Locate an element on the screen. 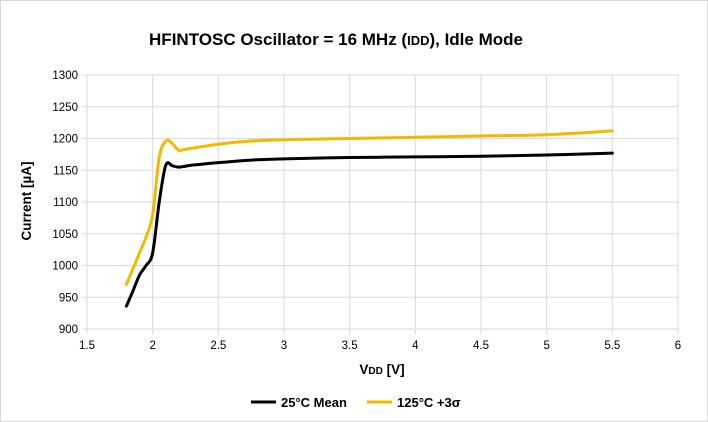 Image resolution: width=708 pixels, height=422 pixels. y-axis-label: Current [µA] is located at coordinates (26, 200).